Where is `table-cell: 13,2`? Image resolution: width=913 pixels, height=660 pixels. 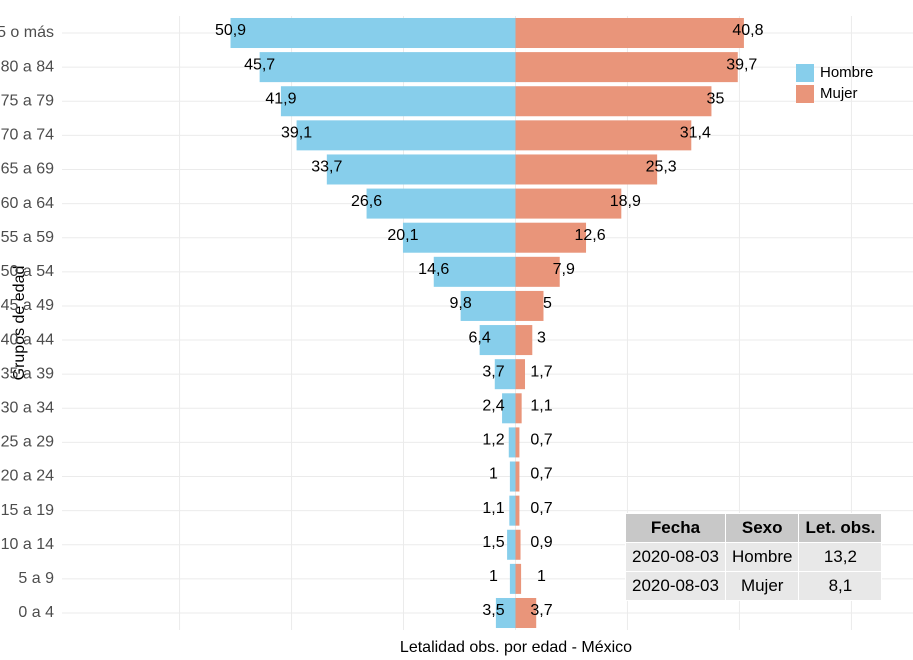 table-cell: 13,2 is located at coordinates (840, 557).